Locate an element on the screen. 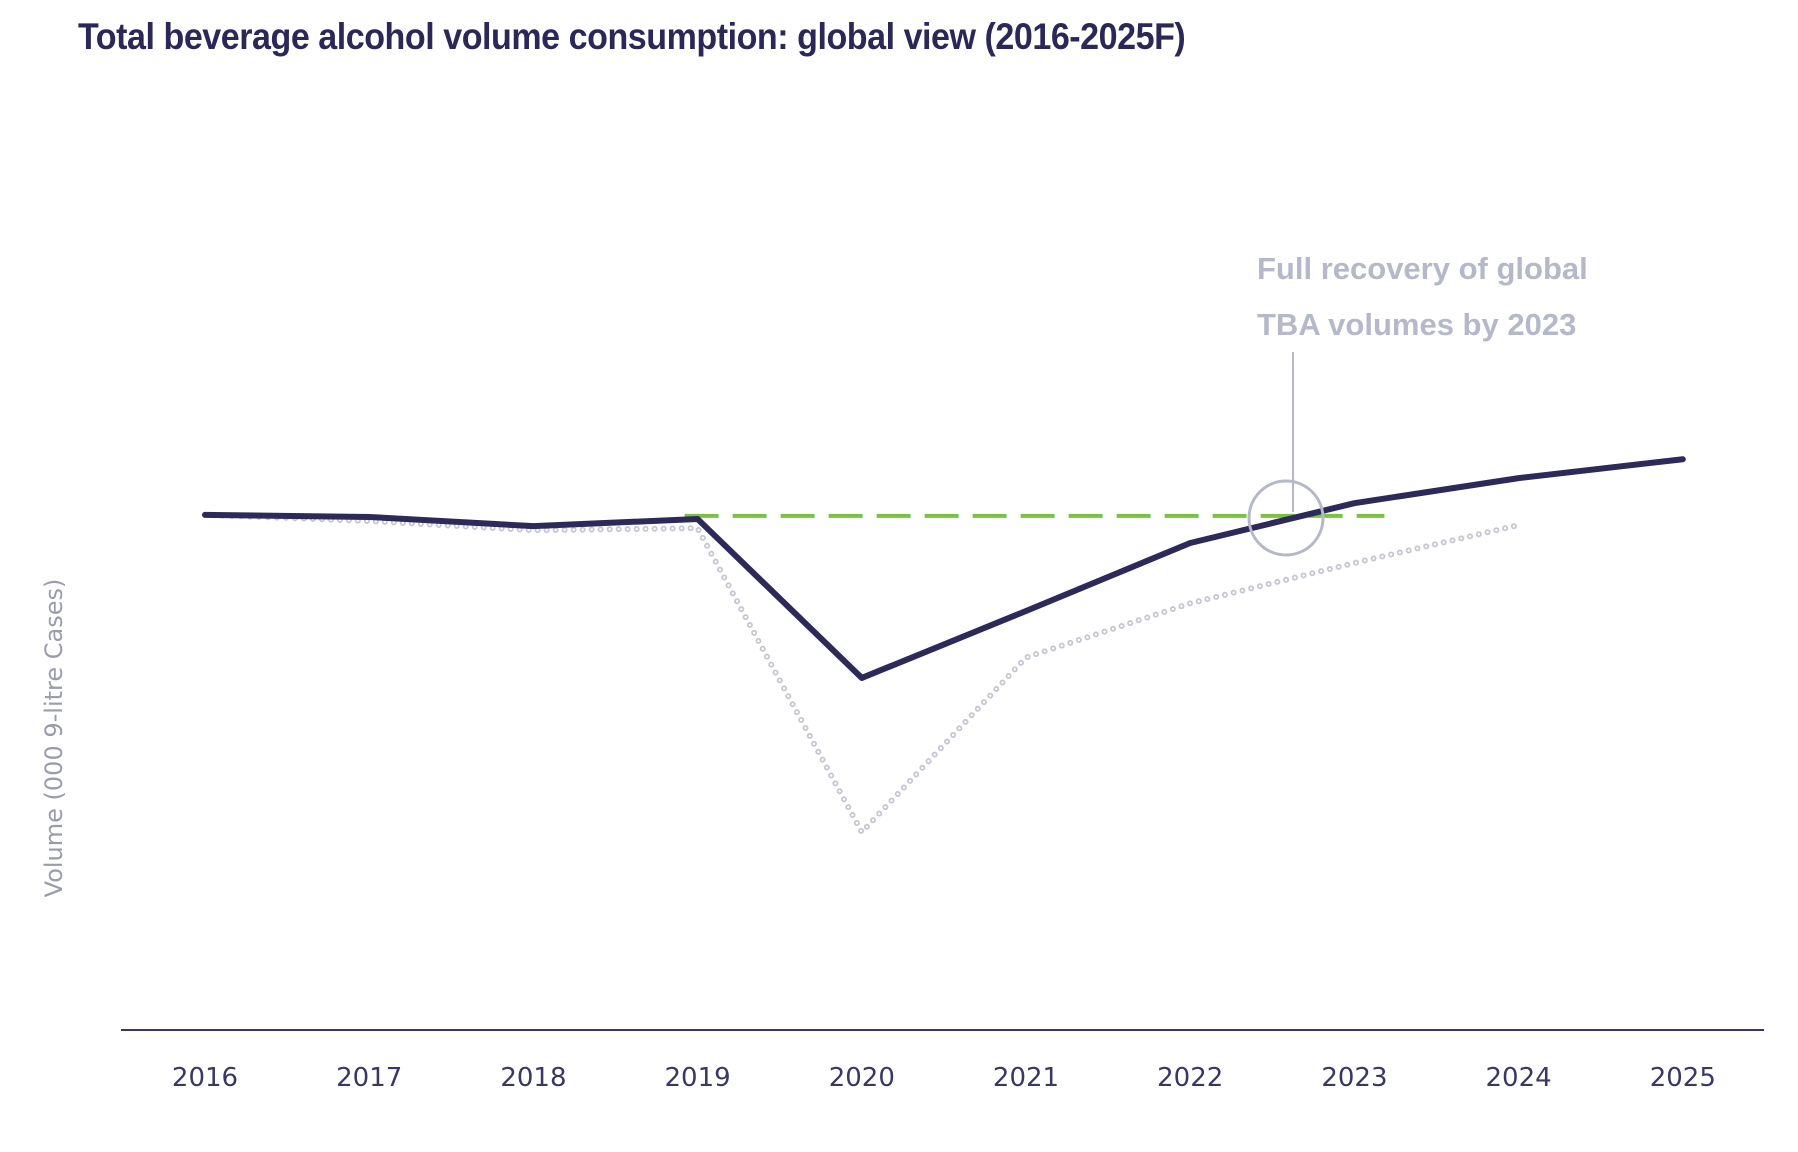 The width and height of the screenshot is (1798, 1152). x-tick-label: 2023 is located at coordinates (1354, 1078).